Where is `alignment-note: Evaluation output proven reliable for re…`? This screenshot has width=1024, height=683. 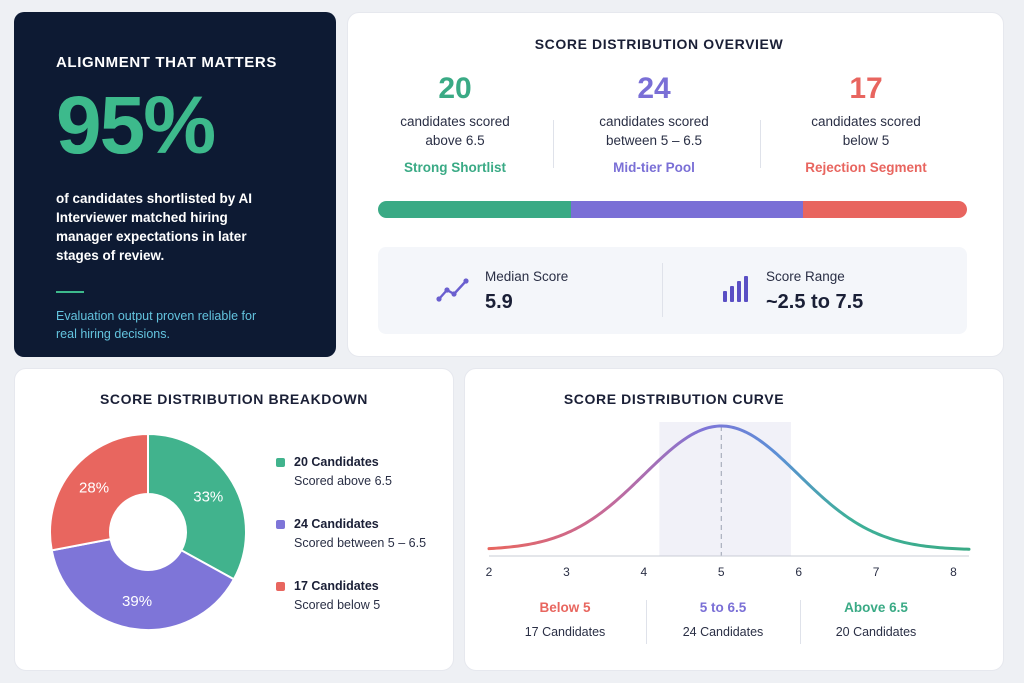 alignment-note: Evaluation output proven reliable for re… is located at coordinates (156, 324).